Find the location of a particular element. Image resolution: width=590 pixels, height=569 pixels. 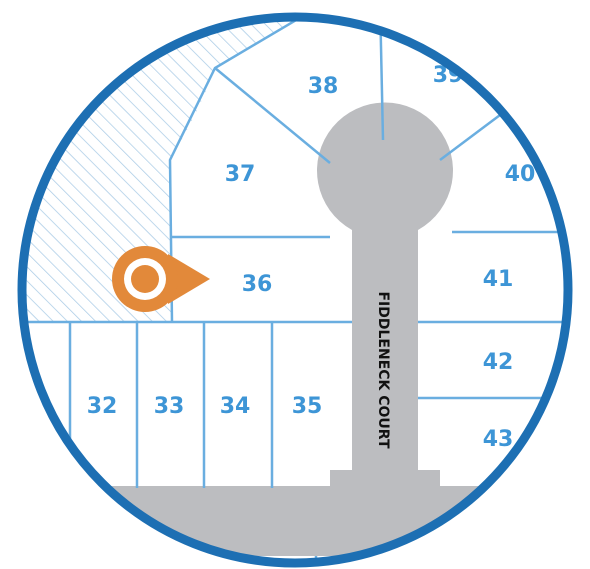

street-name-label: FIDDLENECK COURT is located at coordinates (383, 369).